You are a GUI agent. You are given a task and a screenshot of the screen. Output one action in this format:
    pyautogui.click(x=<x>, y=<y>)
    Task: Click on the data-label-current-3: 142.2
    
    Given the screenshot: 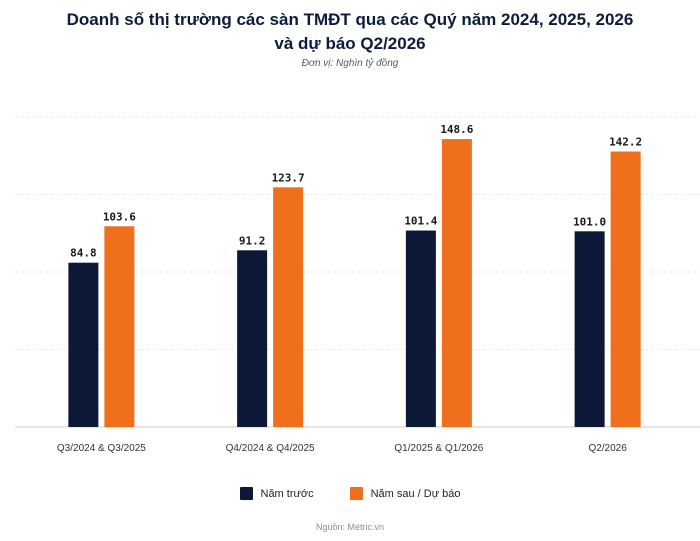 What is the action you would take?
    pyautogui.click(x=625, y=141)
    